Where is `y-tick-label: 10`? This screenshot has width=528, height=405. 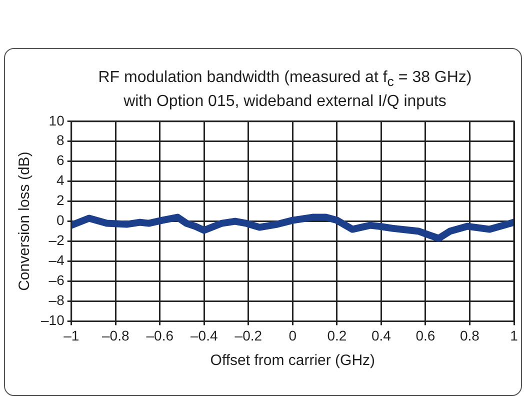
y-tick-label: 10 is located at coordinates (56, 120).